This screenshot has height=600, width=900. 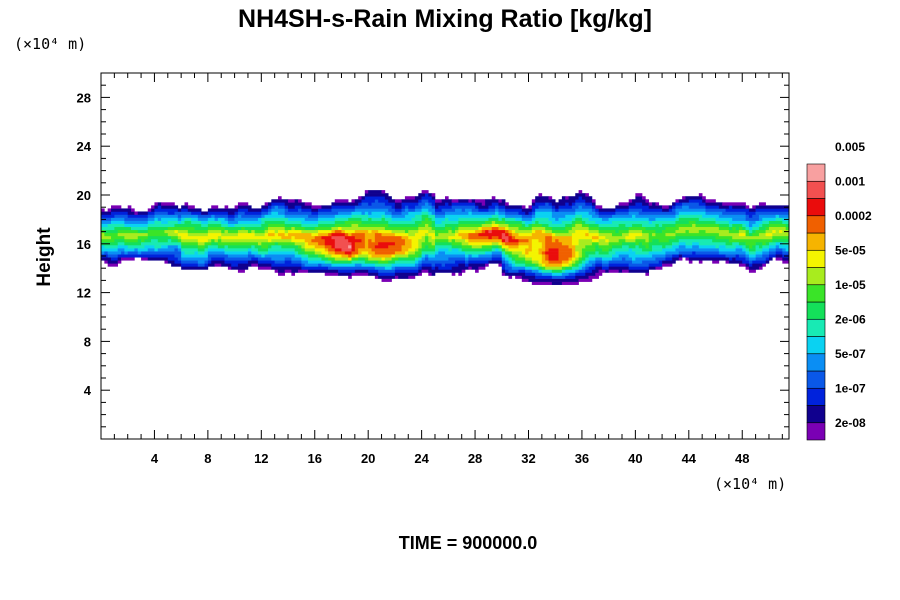 I want to click on y-tick-label: 4, so click(x=88, y=390).